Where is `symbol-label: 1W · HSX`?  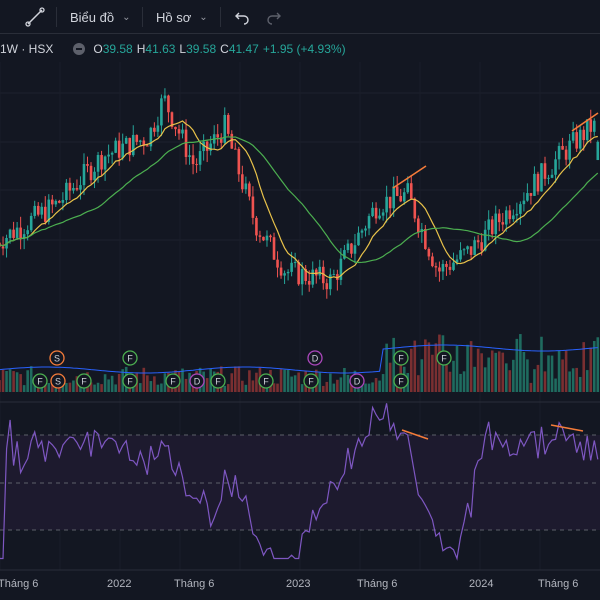
symbol-label: 1W · HSX is located at coordinates (27, 49).